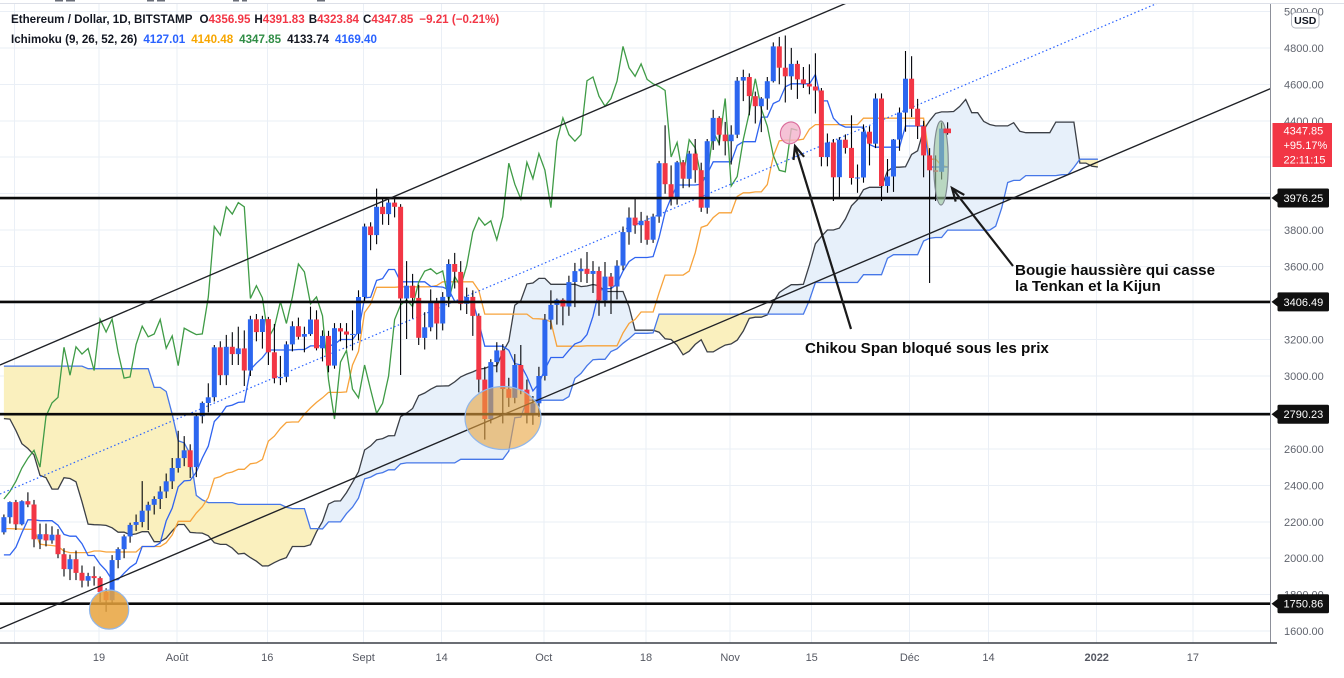  Describe the element at coordinates (1305, 21) in the screenshot. I see `svg-text: USD` at that location.